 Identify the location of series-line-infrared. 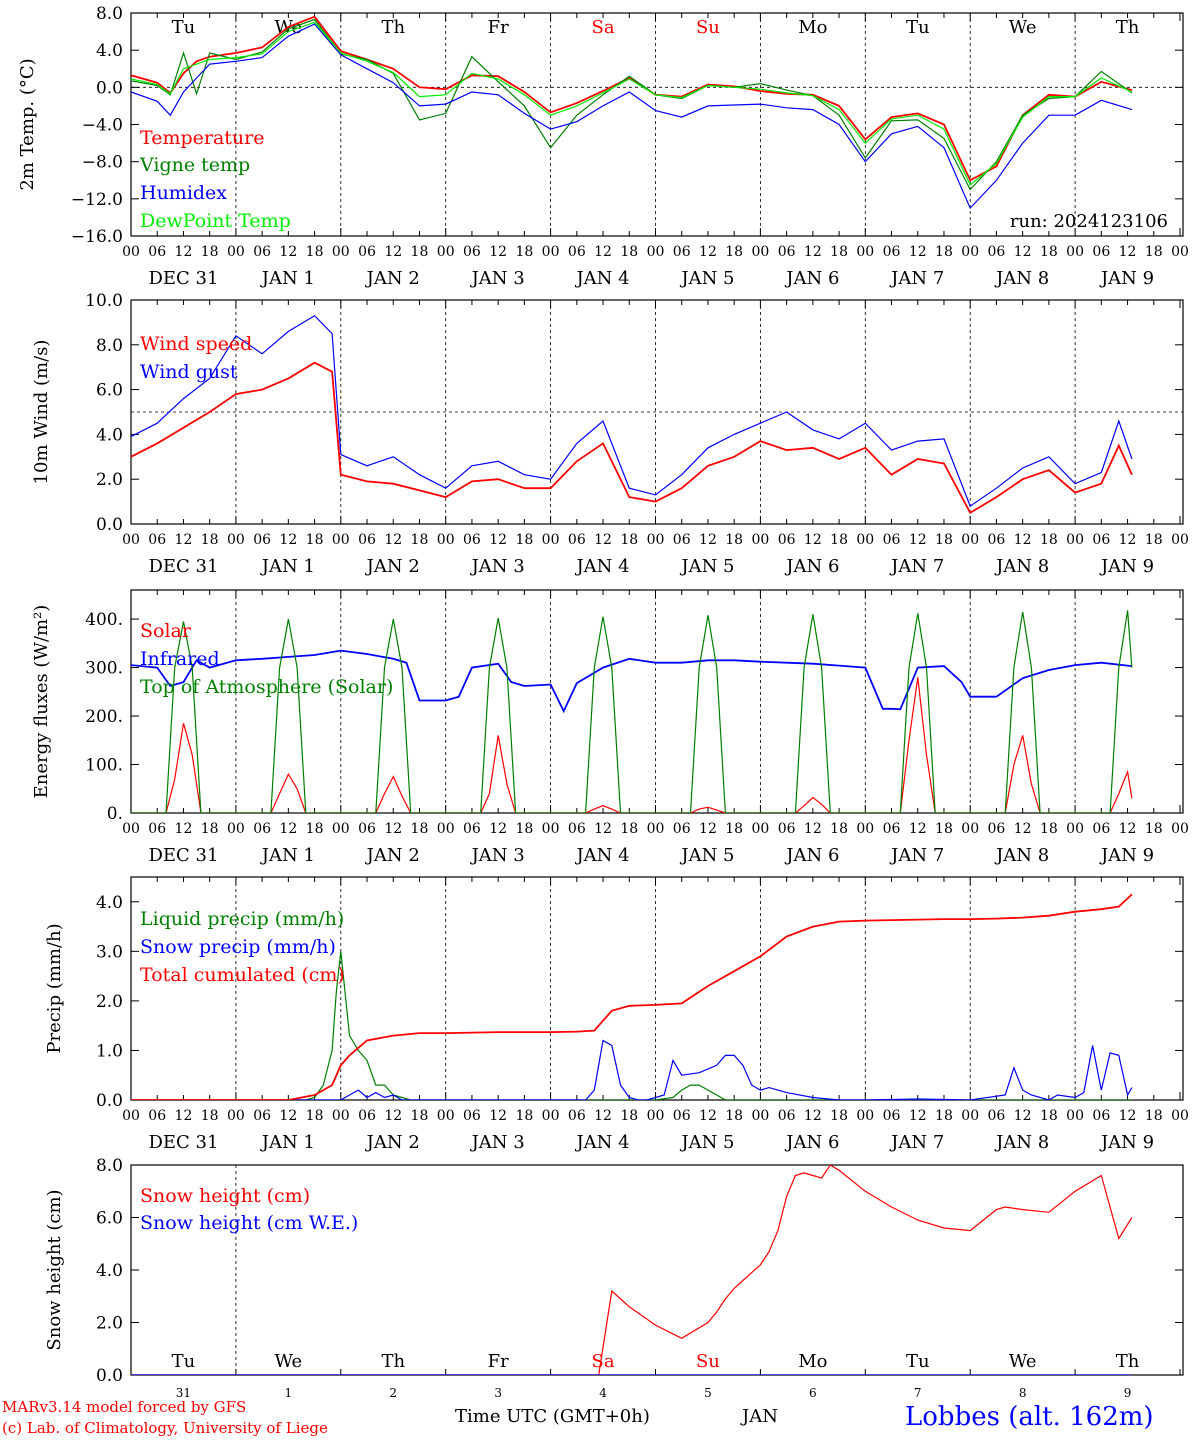
(631, 681).